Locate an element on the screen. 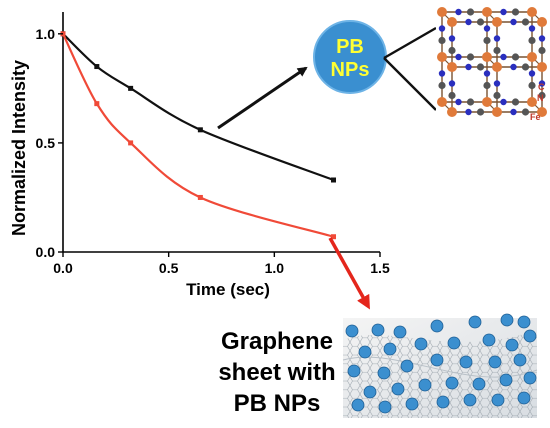 The height and width of the screenshot is (428, 550). graphene-caption-line3: PB NPs is located at coordinates (277, 403).